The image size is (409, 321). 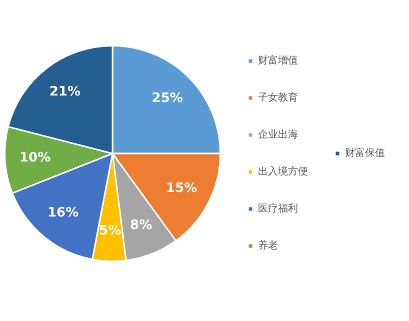 I want to click on legend-label: 财富增值, so click(x=278, y=60).